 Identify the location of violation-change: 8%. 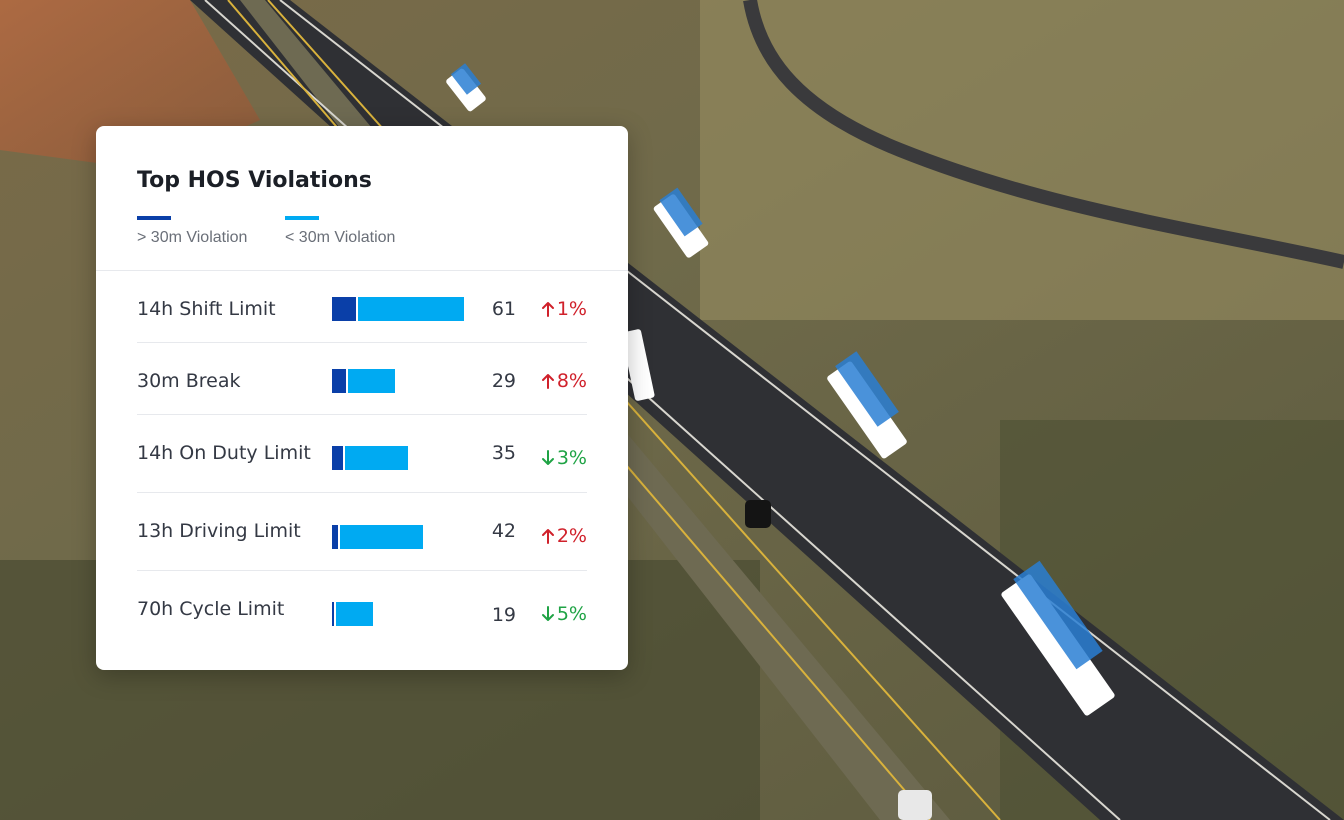
(564, 381).